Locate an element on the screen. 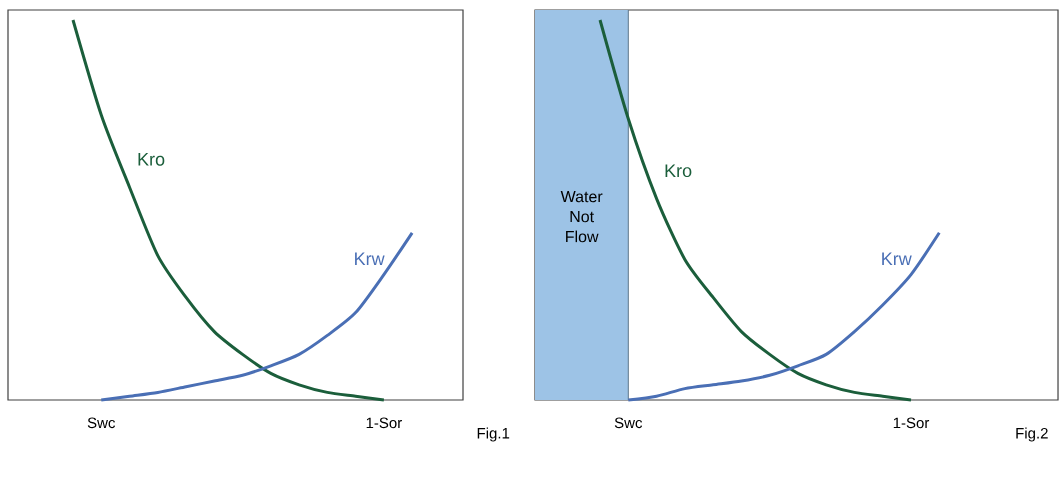 The height and width of the screenshot is (482, 1063). annotation: Water Not Flow is located at coordinates (581, 217).